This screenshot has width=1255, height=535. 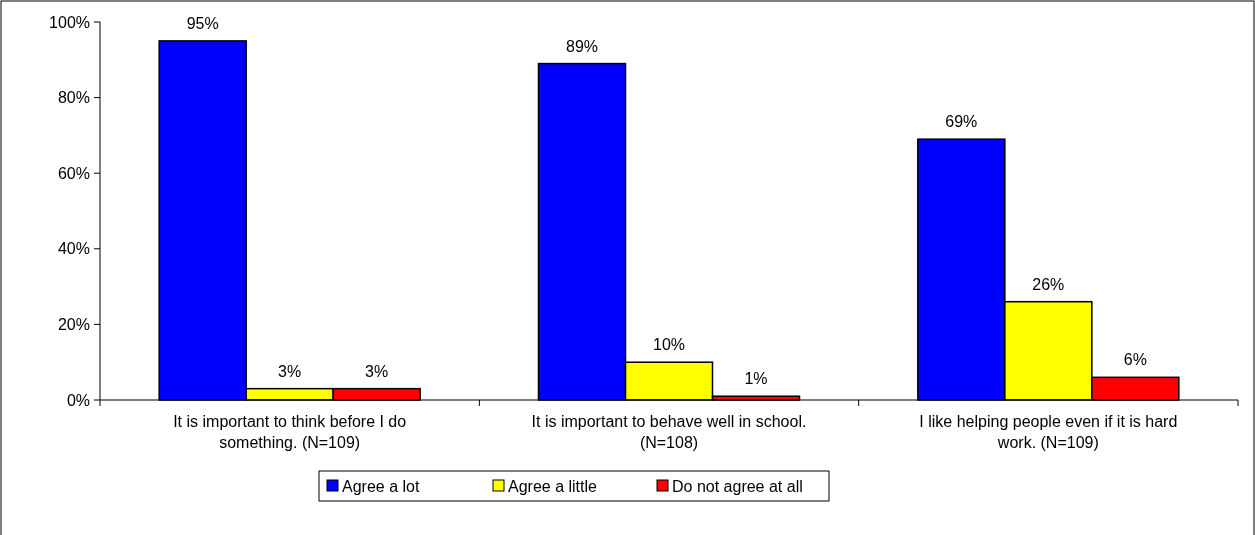 I want to click on y-tick-label: 80%, so click(x=73, y=98).